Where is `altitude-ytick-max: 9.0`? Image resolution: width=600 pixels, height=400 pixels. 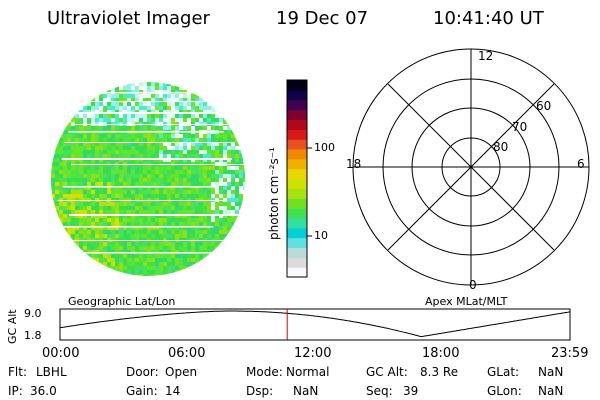 altitude-ytick-max: 9.0 is located at coordinates (33, 313).